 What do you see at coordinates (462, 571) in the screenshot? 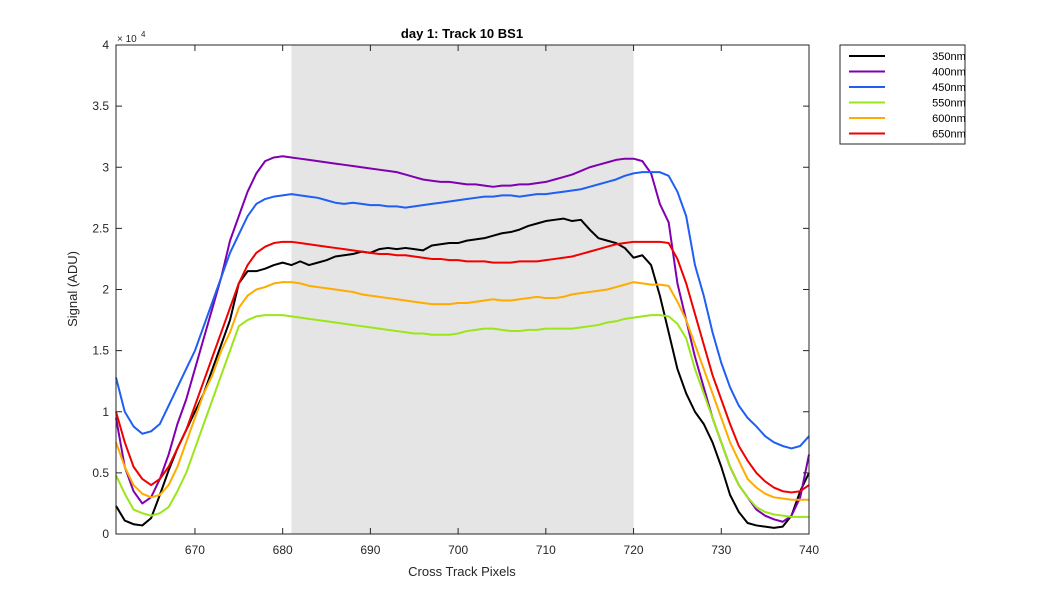
I see `x-axis-title: Cross Track Pixels` at bounding box center [462, 571].